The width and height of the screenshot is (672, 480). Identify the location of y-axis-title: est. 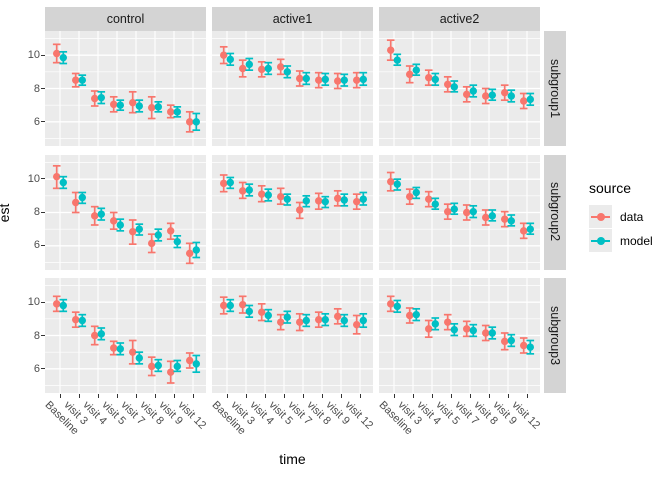
(6, 213).